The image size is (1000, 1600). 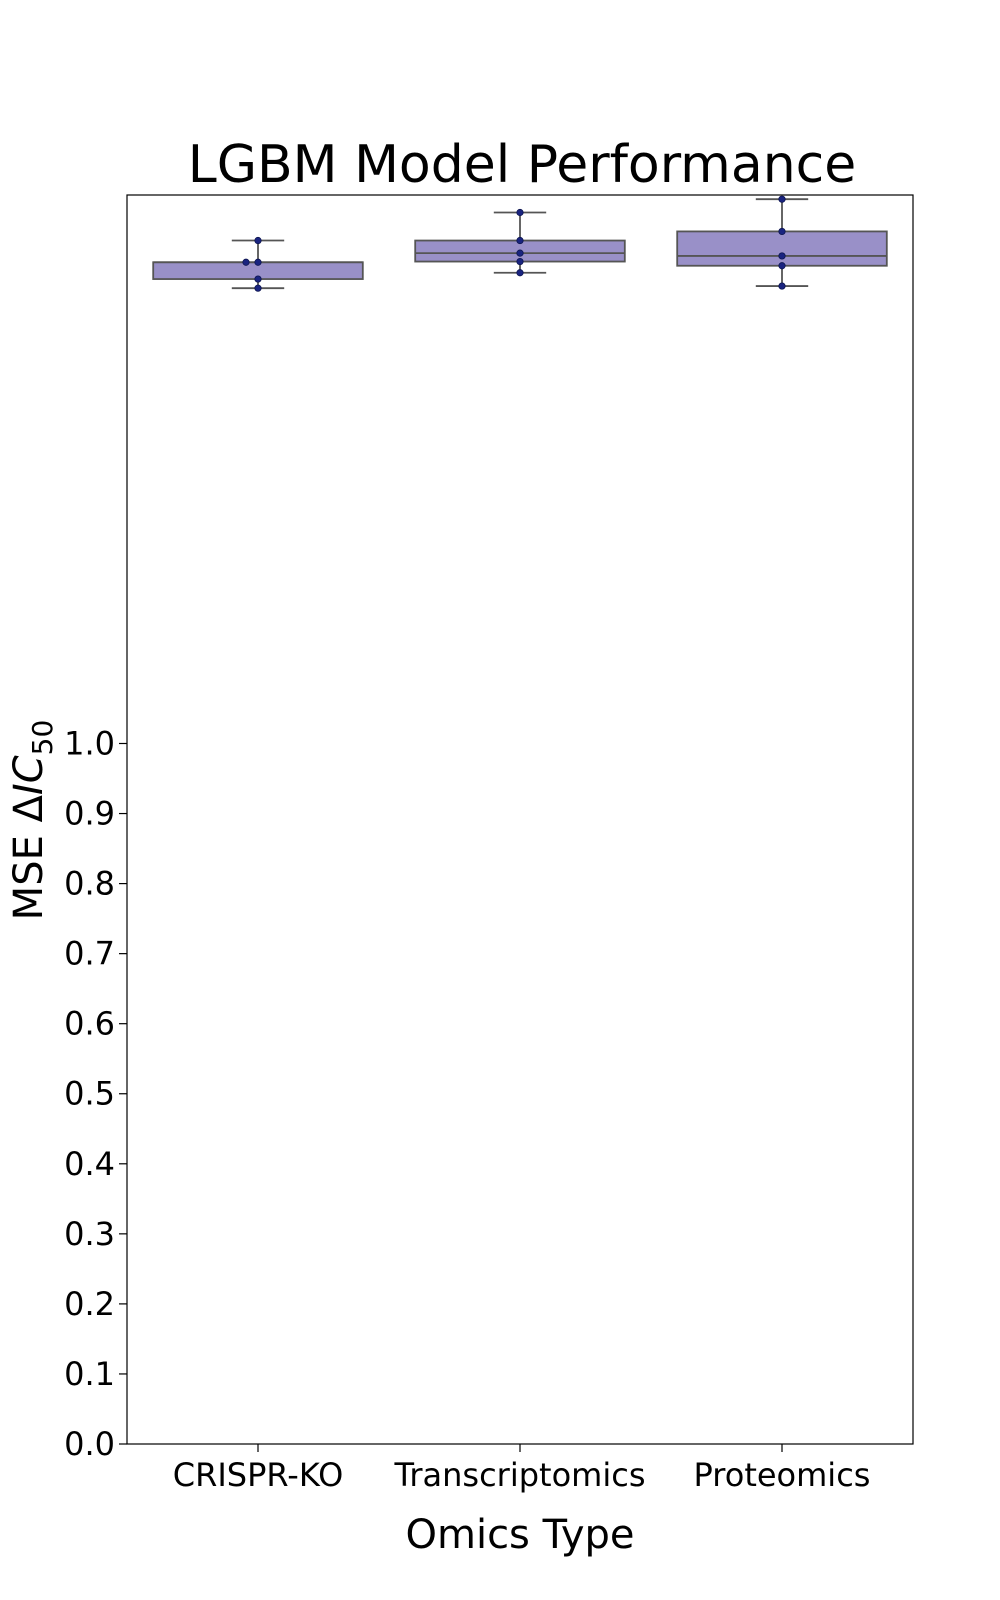 What do you see at coordinates (89, 1374) in the screenshot?
I see `y-tick-label: 0.1` at bounding box center [89, 1374].